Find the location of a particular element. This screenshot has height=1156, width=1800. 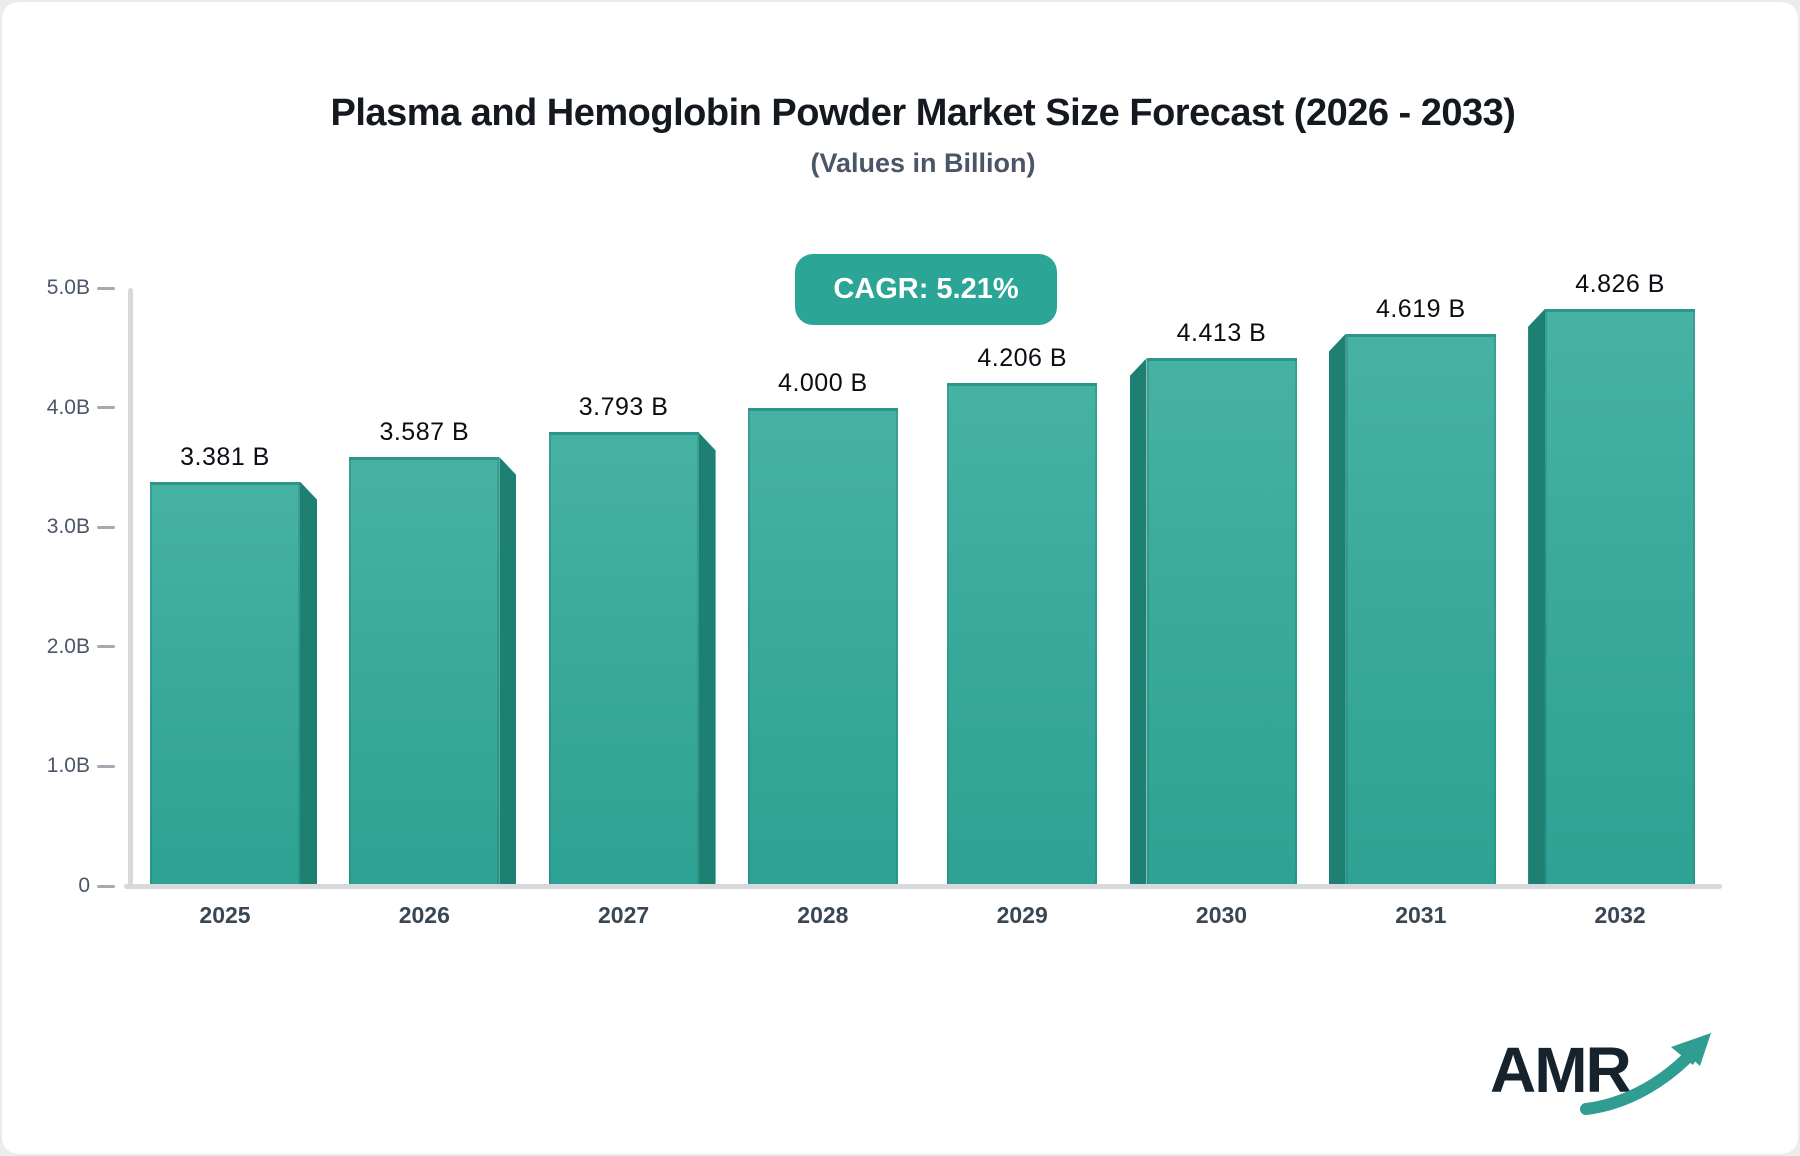

bar-value-label: 4.619 B is located at coordinates (1420, 308).